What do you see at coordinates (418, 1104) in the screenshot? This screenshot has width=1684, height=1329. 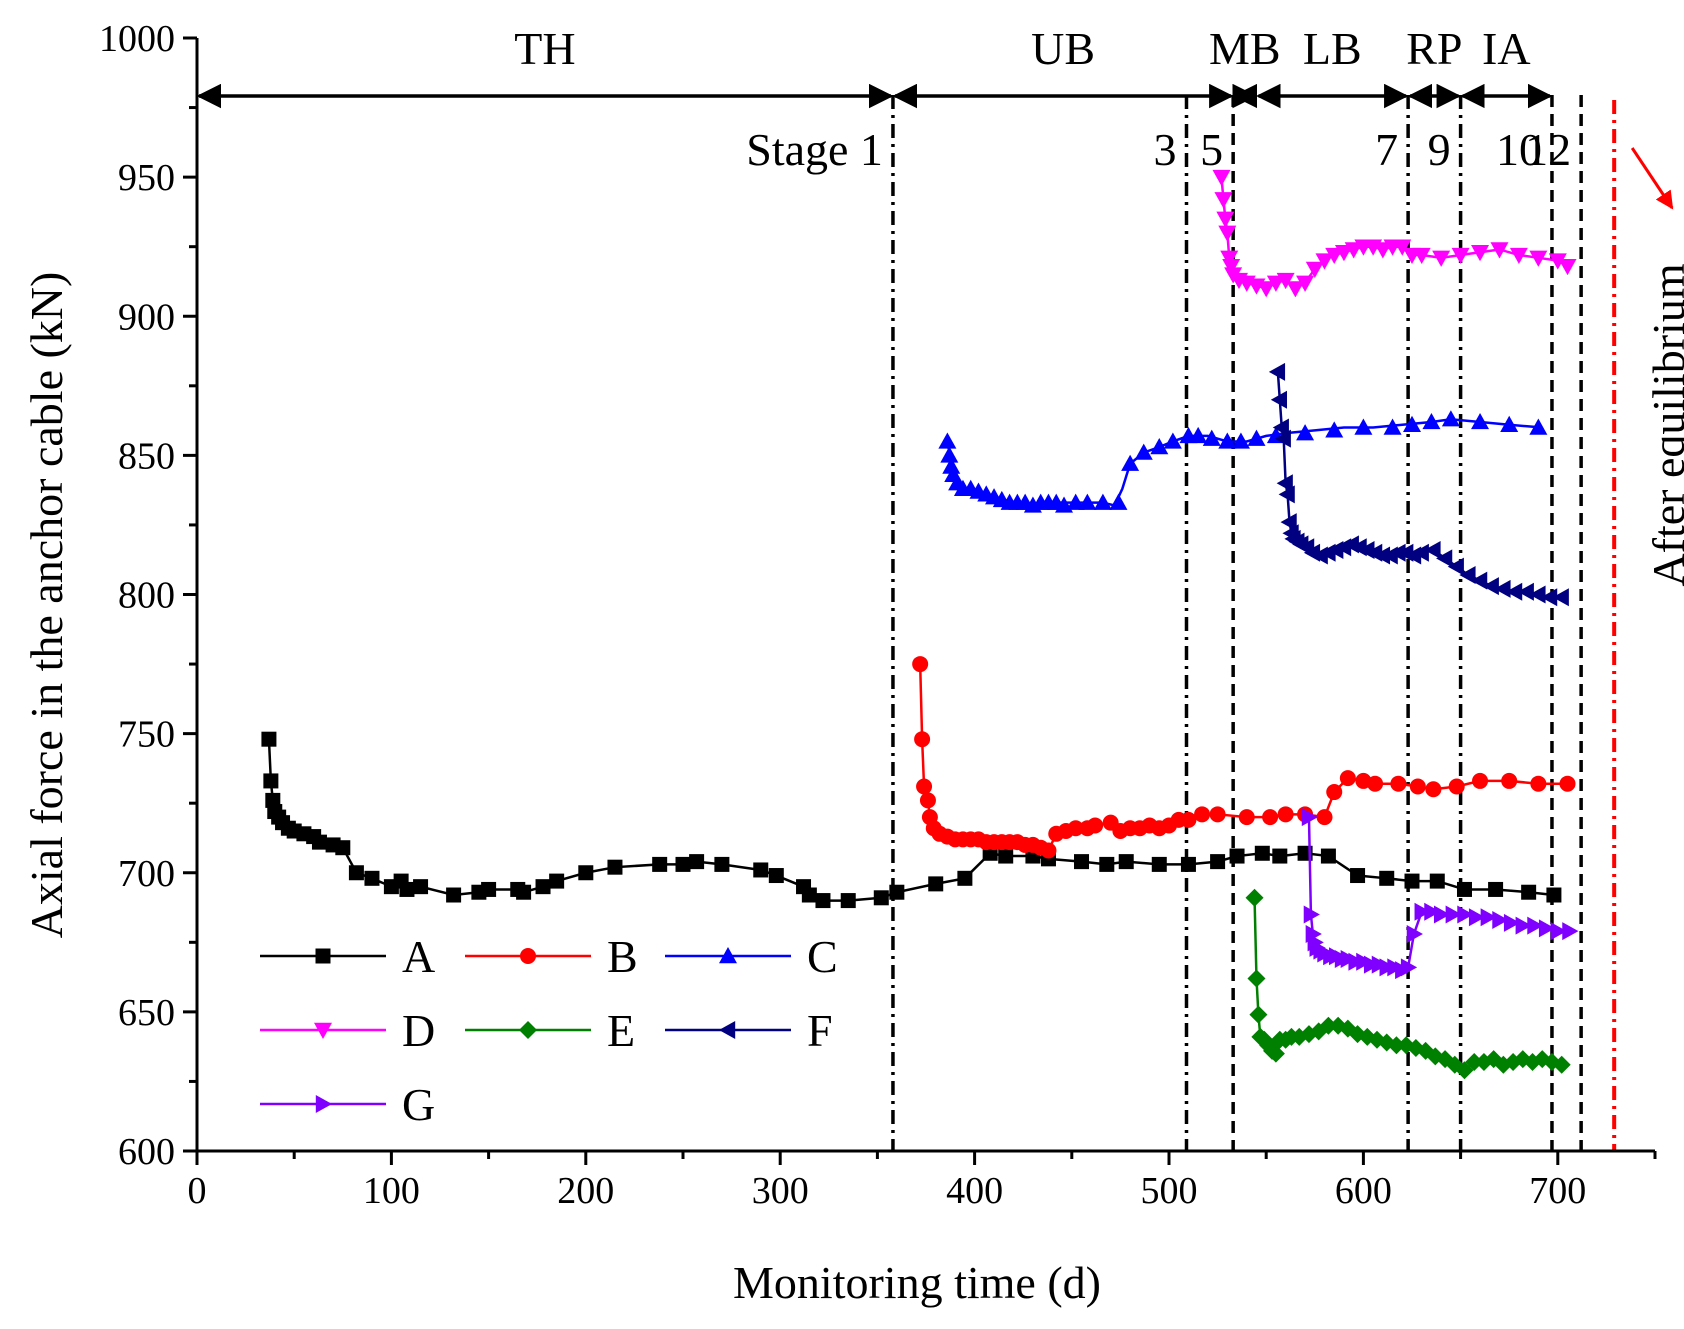 I see `legend-label-G: G` at bounding box center [418, 1104].